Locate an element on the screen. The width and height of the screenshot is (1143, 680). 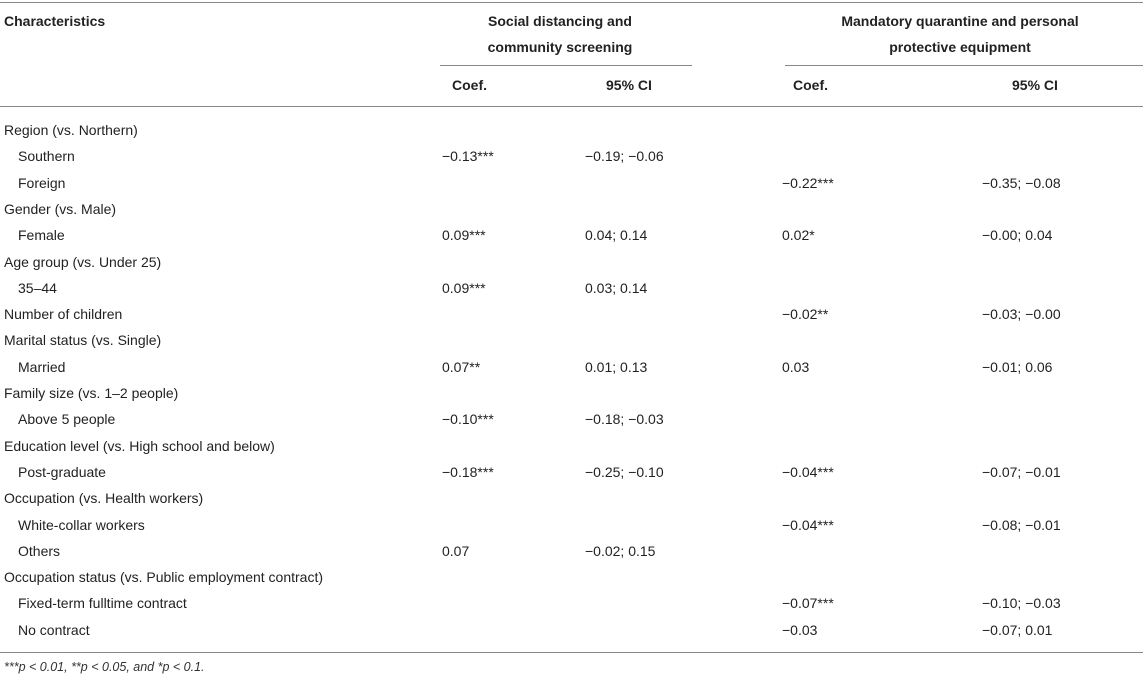
cell-ci-1: 0.03; 0.14 is located at coordinates (616, 288).